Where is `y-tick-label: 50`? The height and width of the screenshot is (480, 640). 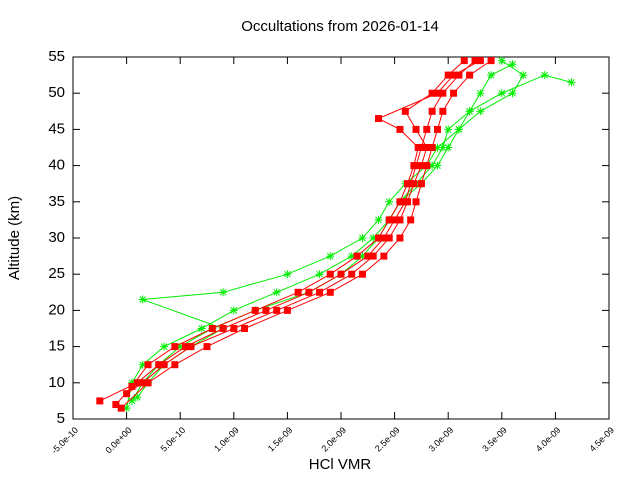
y-tick-label: 50 is located at coordinates (56, 92).